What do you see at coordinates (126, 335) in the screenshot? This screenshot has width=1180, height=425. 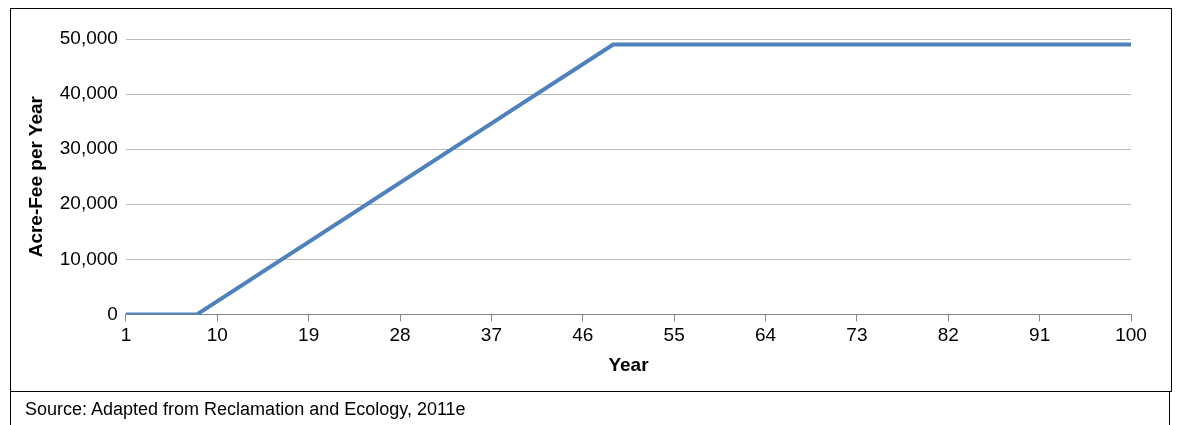 I see `x-tick-label: 1` at bounding box center [126, 335].